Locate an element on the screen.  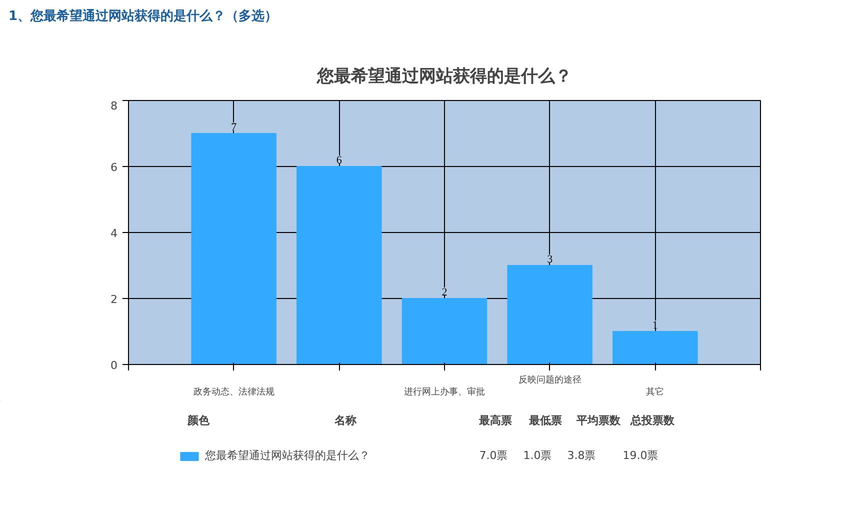
y-tick-label: 6 is located at coordinates (114, 167).